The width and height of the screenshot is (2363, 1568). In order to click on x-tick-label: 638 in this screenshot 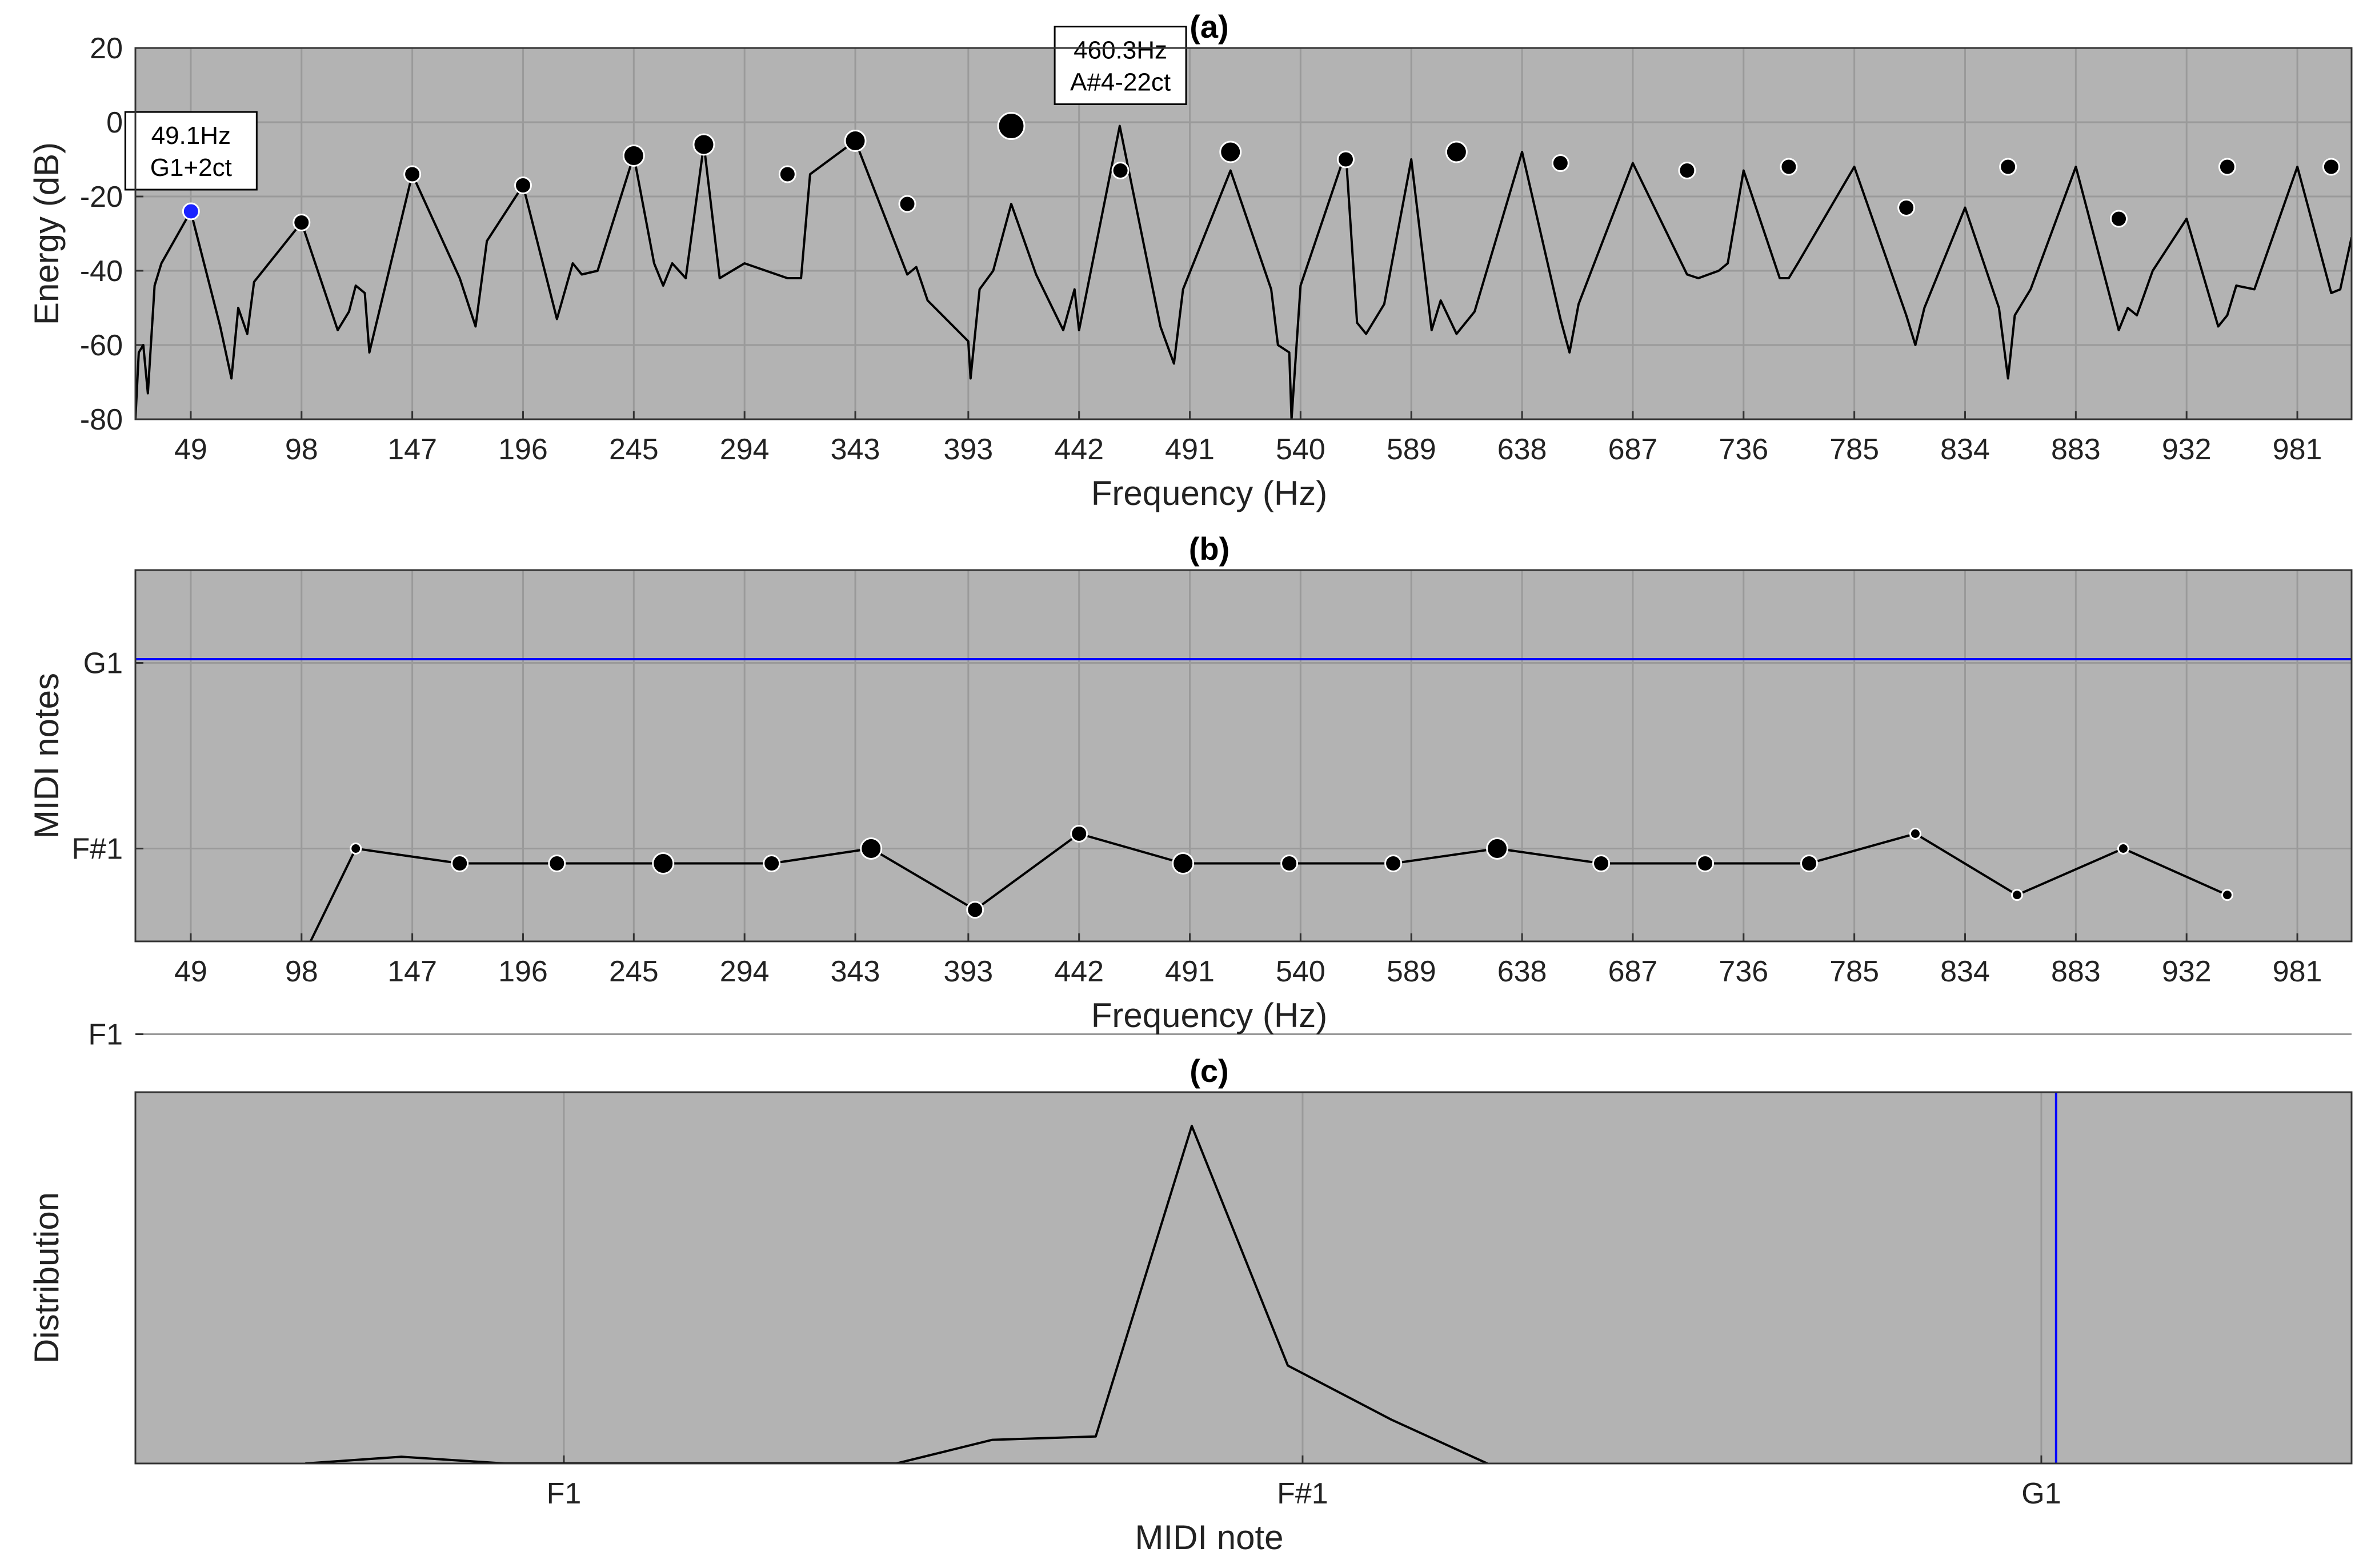, I will do `click(1522, 972)`.